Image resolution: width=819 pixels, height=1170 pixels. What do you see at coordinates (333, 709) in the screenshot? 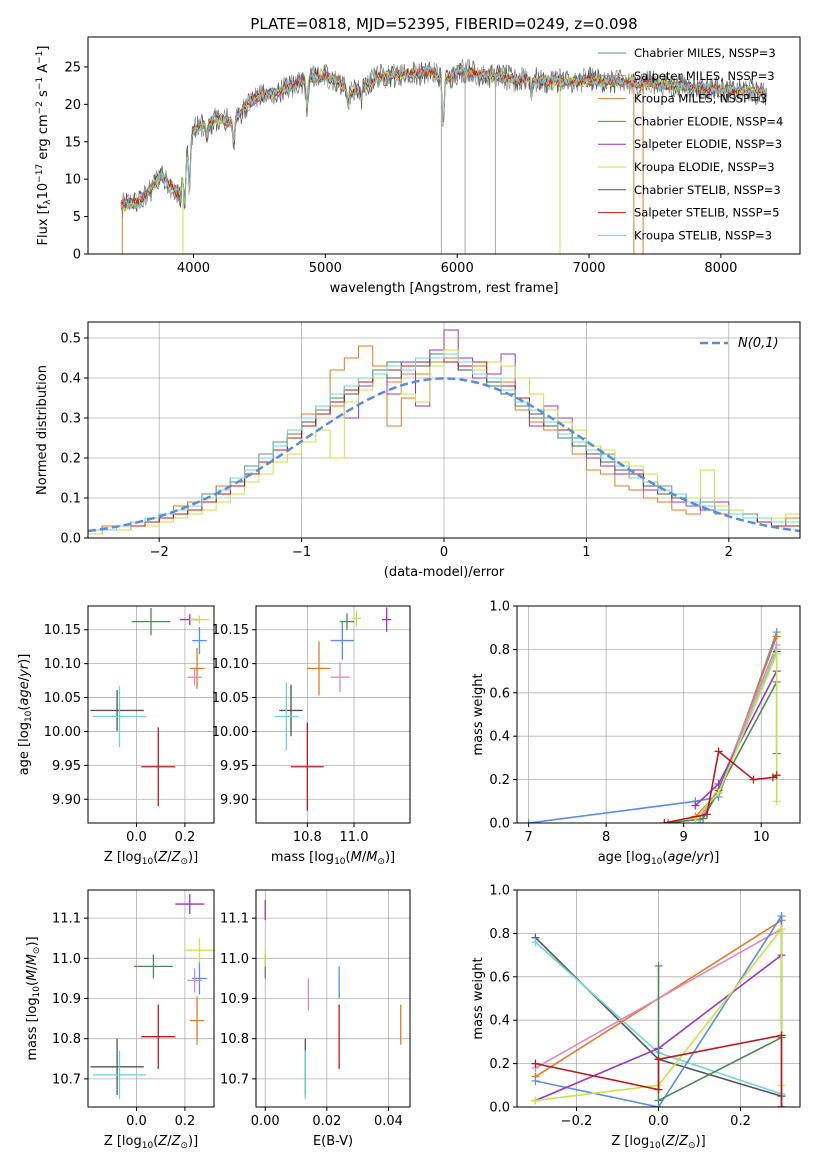
I see `age_vs_mass-plot-area` at bounding box center [333, 709].